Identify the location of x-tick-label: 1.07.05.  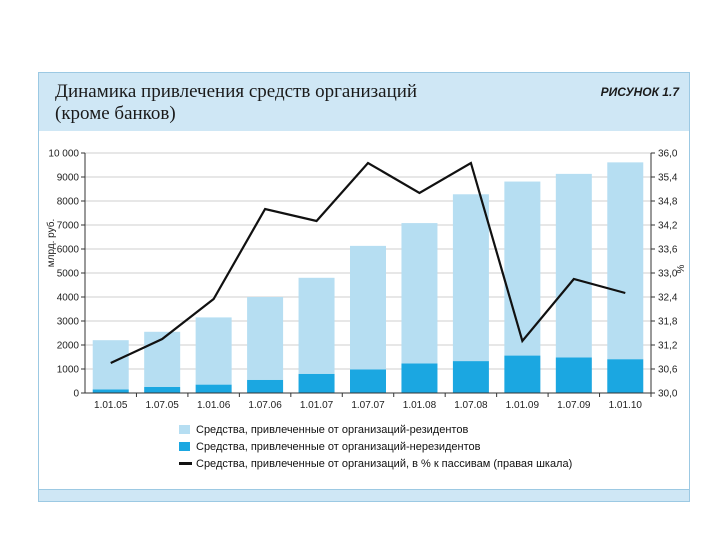
(162, 405).